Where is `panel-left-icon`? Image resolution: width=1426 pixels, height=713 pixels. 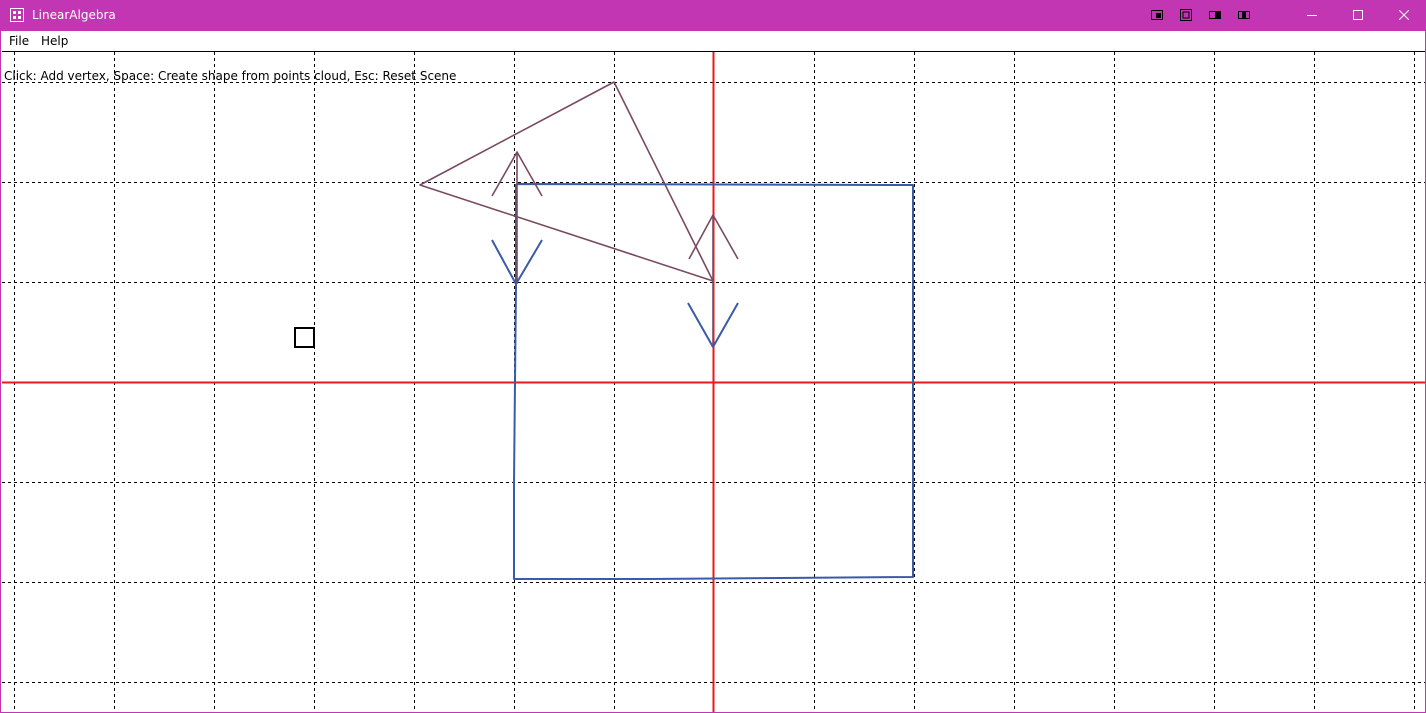 panel-left-icon is located at coordinates (1215, 15).